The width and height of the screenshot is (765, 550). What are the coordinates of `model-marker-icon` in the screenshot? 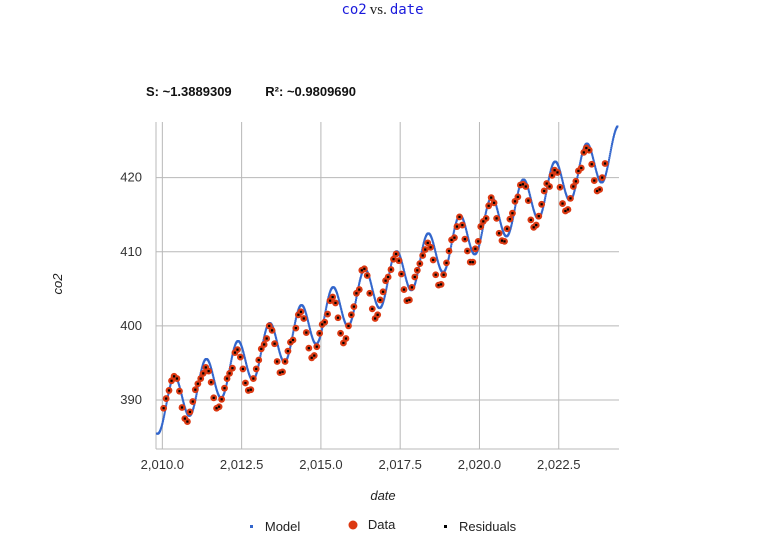 It's located at (251, 526).